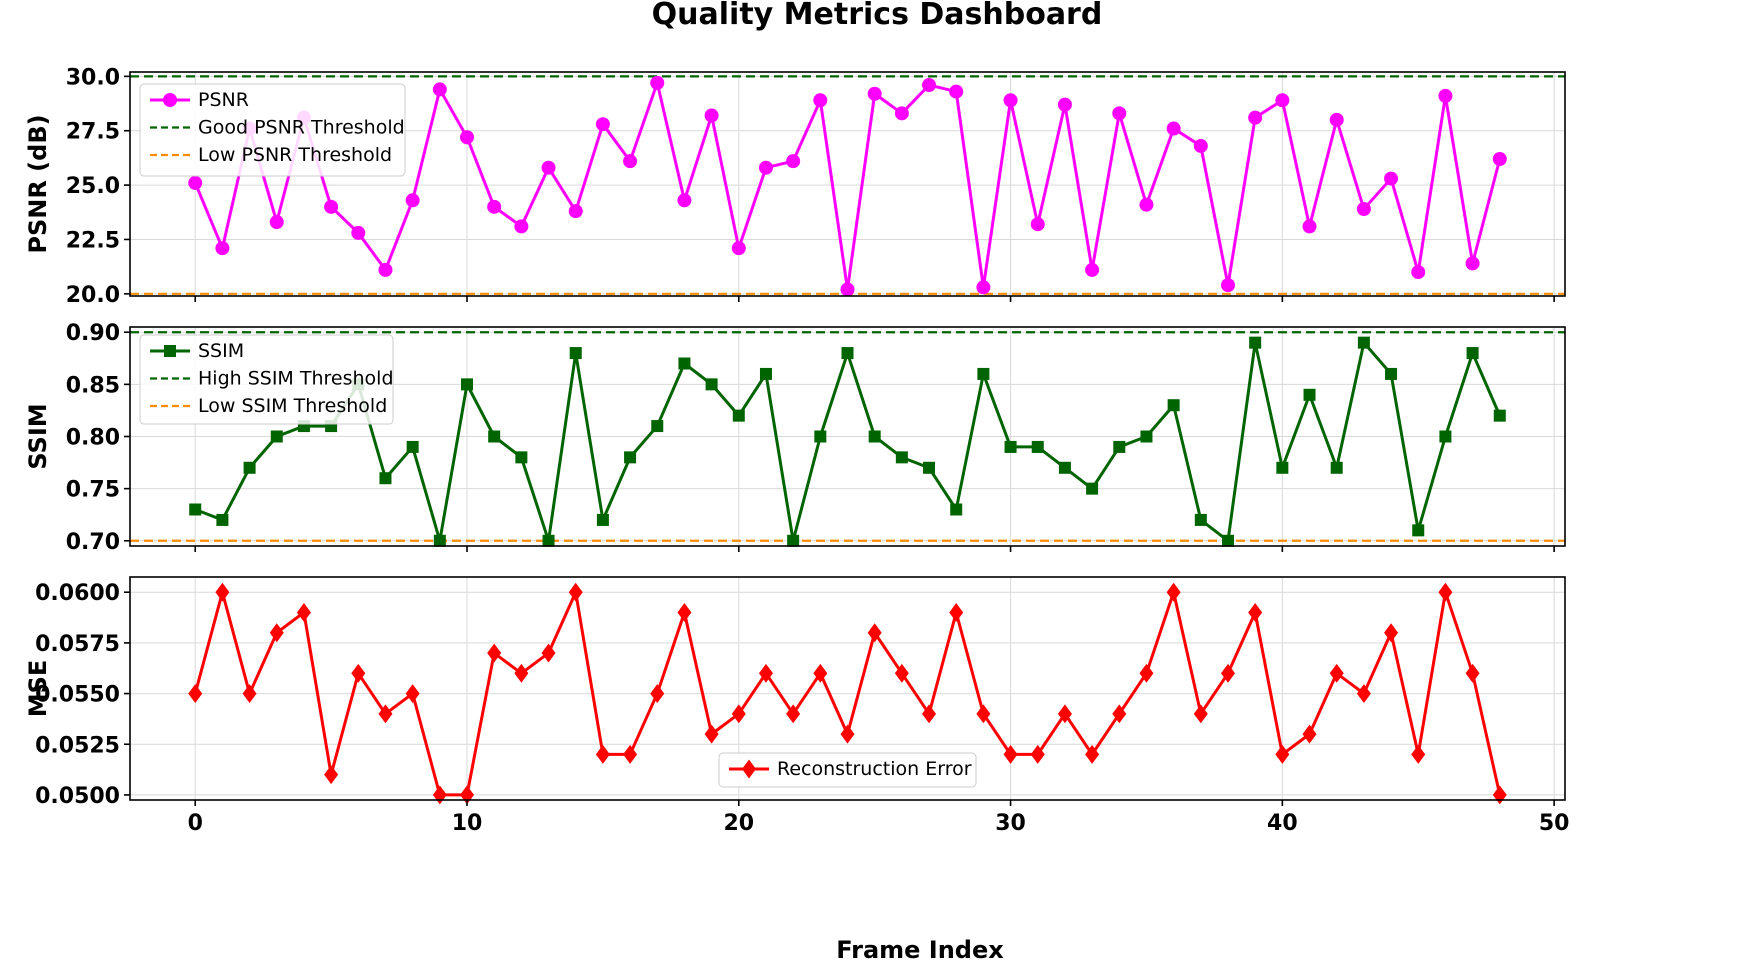 This screenshot has width=1755, height=965. I want to click on y-tick-label: 0.85, so click(93, 385).